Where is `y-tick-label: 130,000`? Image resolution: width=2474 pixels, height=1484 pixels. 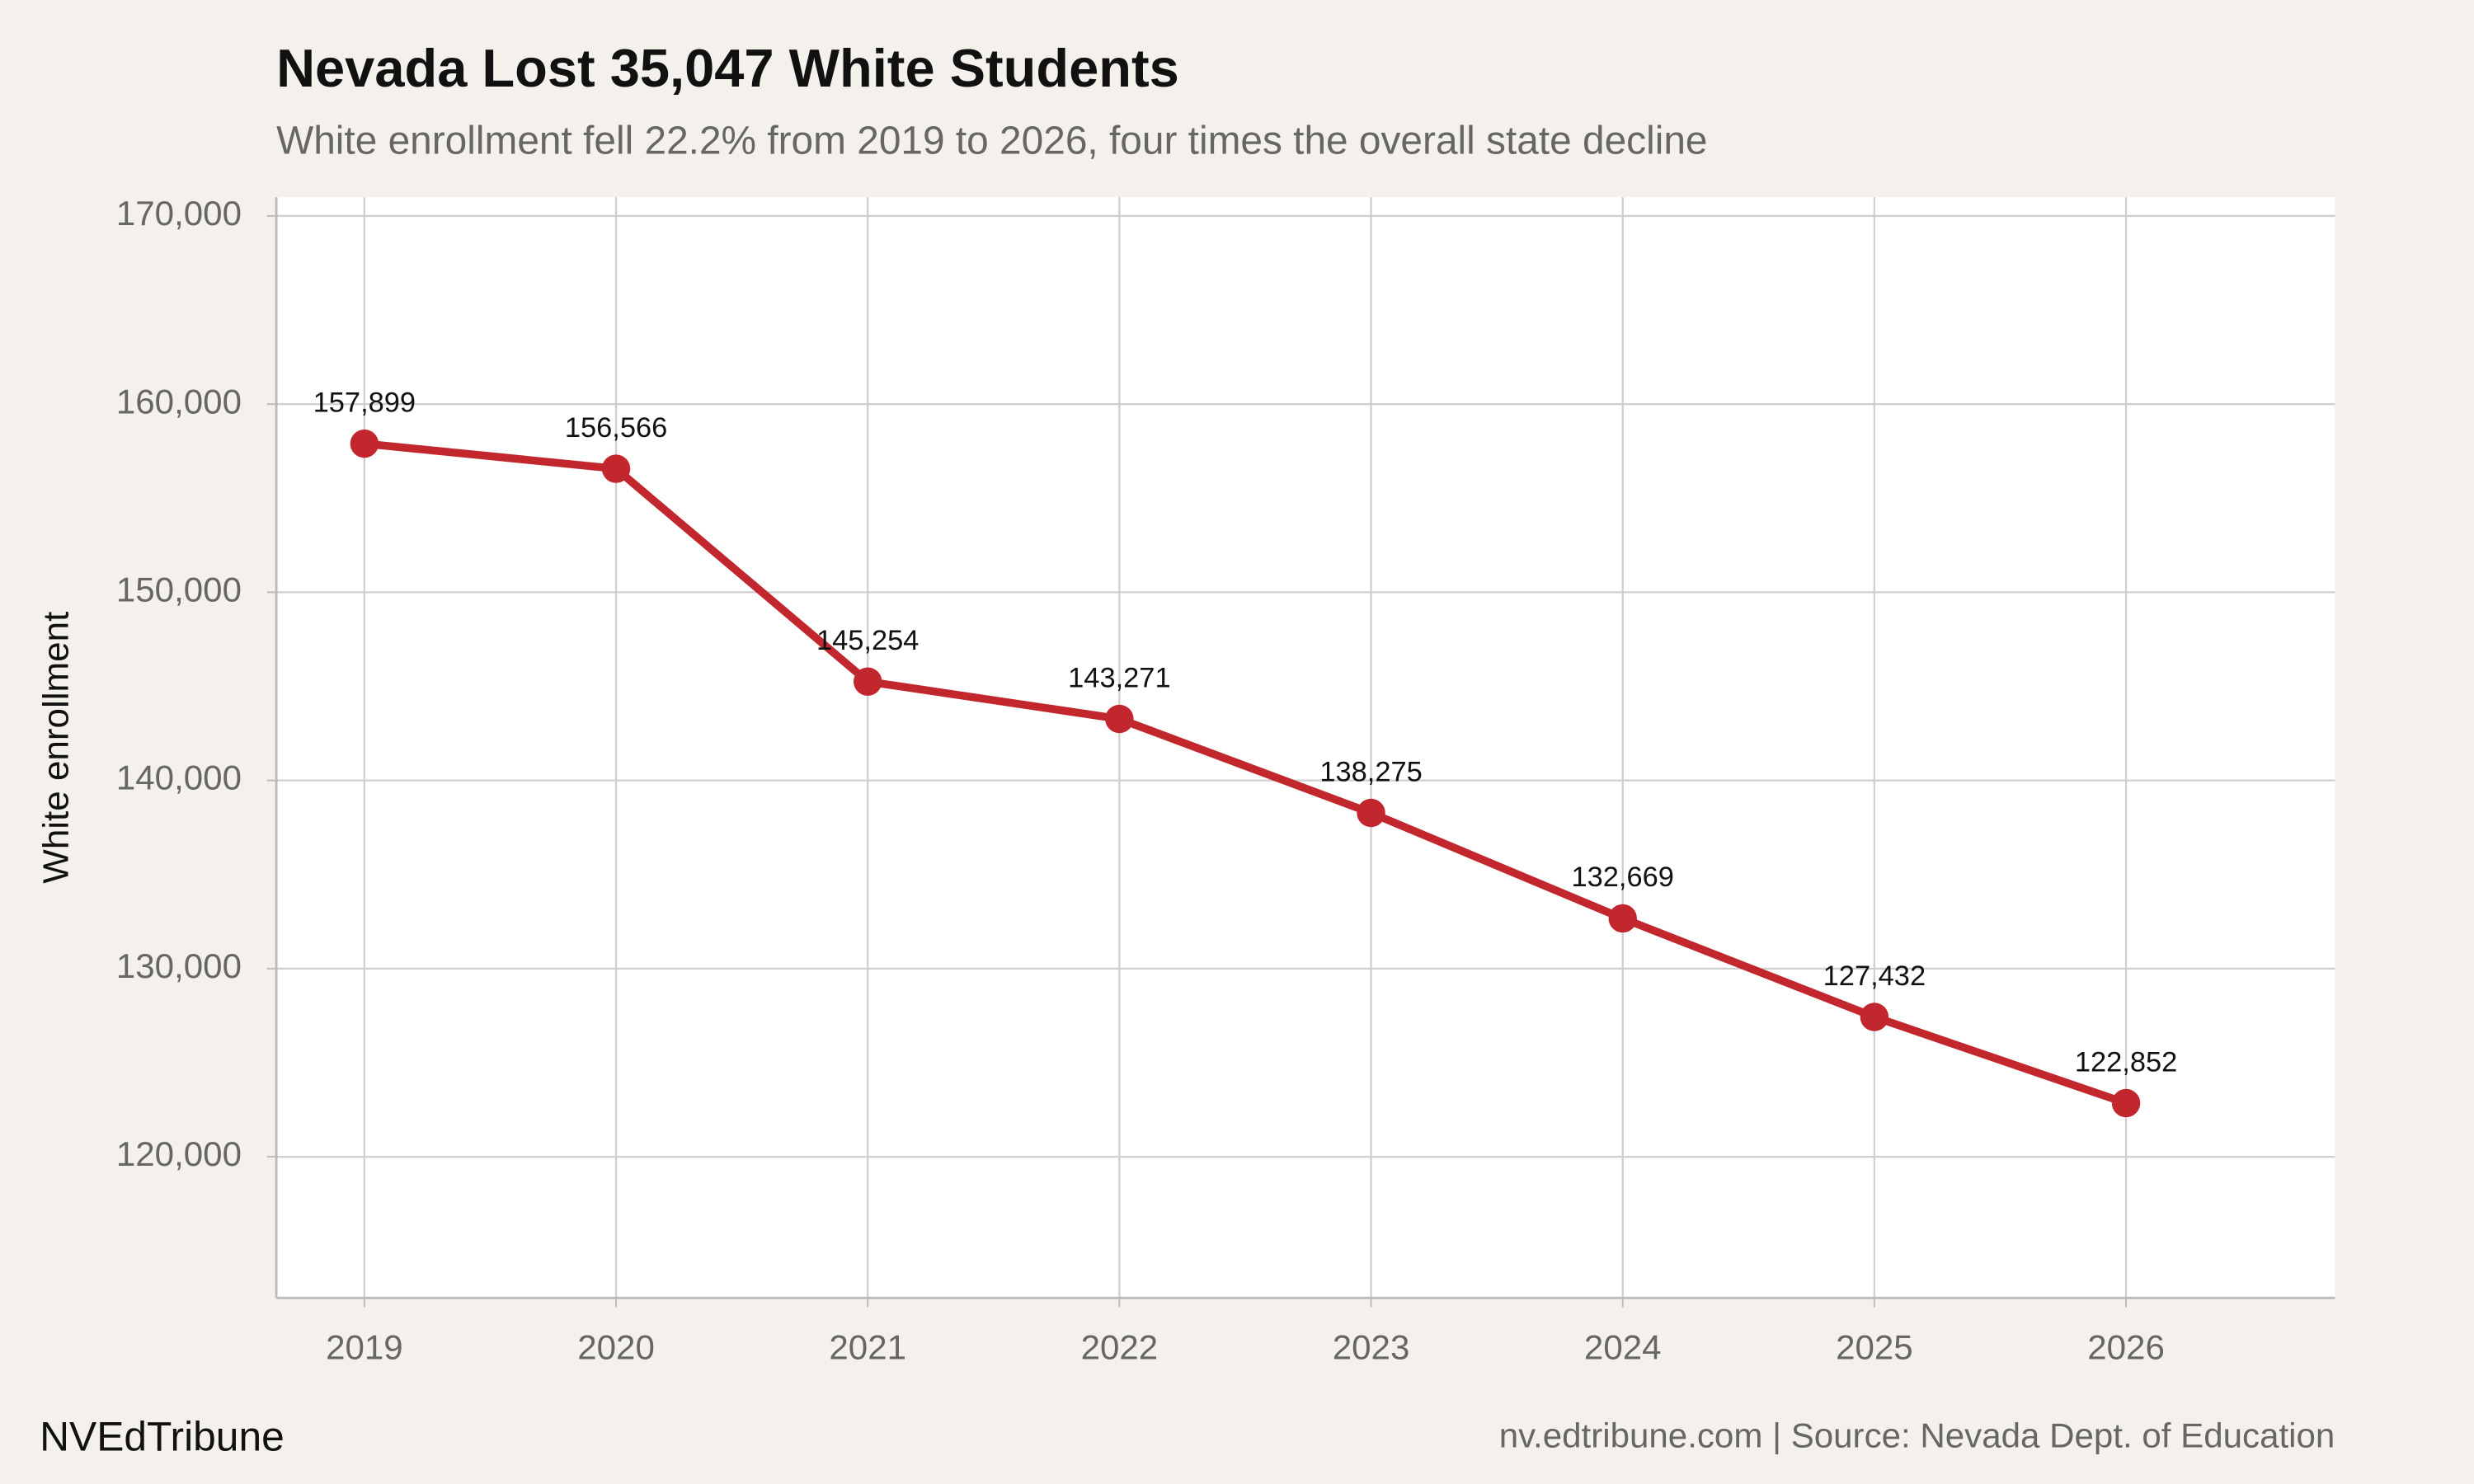 y-tick-label: 130,000 is located at coordinates (179, 965).